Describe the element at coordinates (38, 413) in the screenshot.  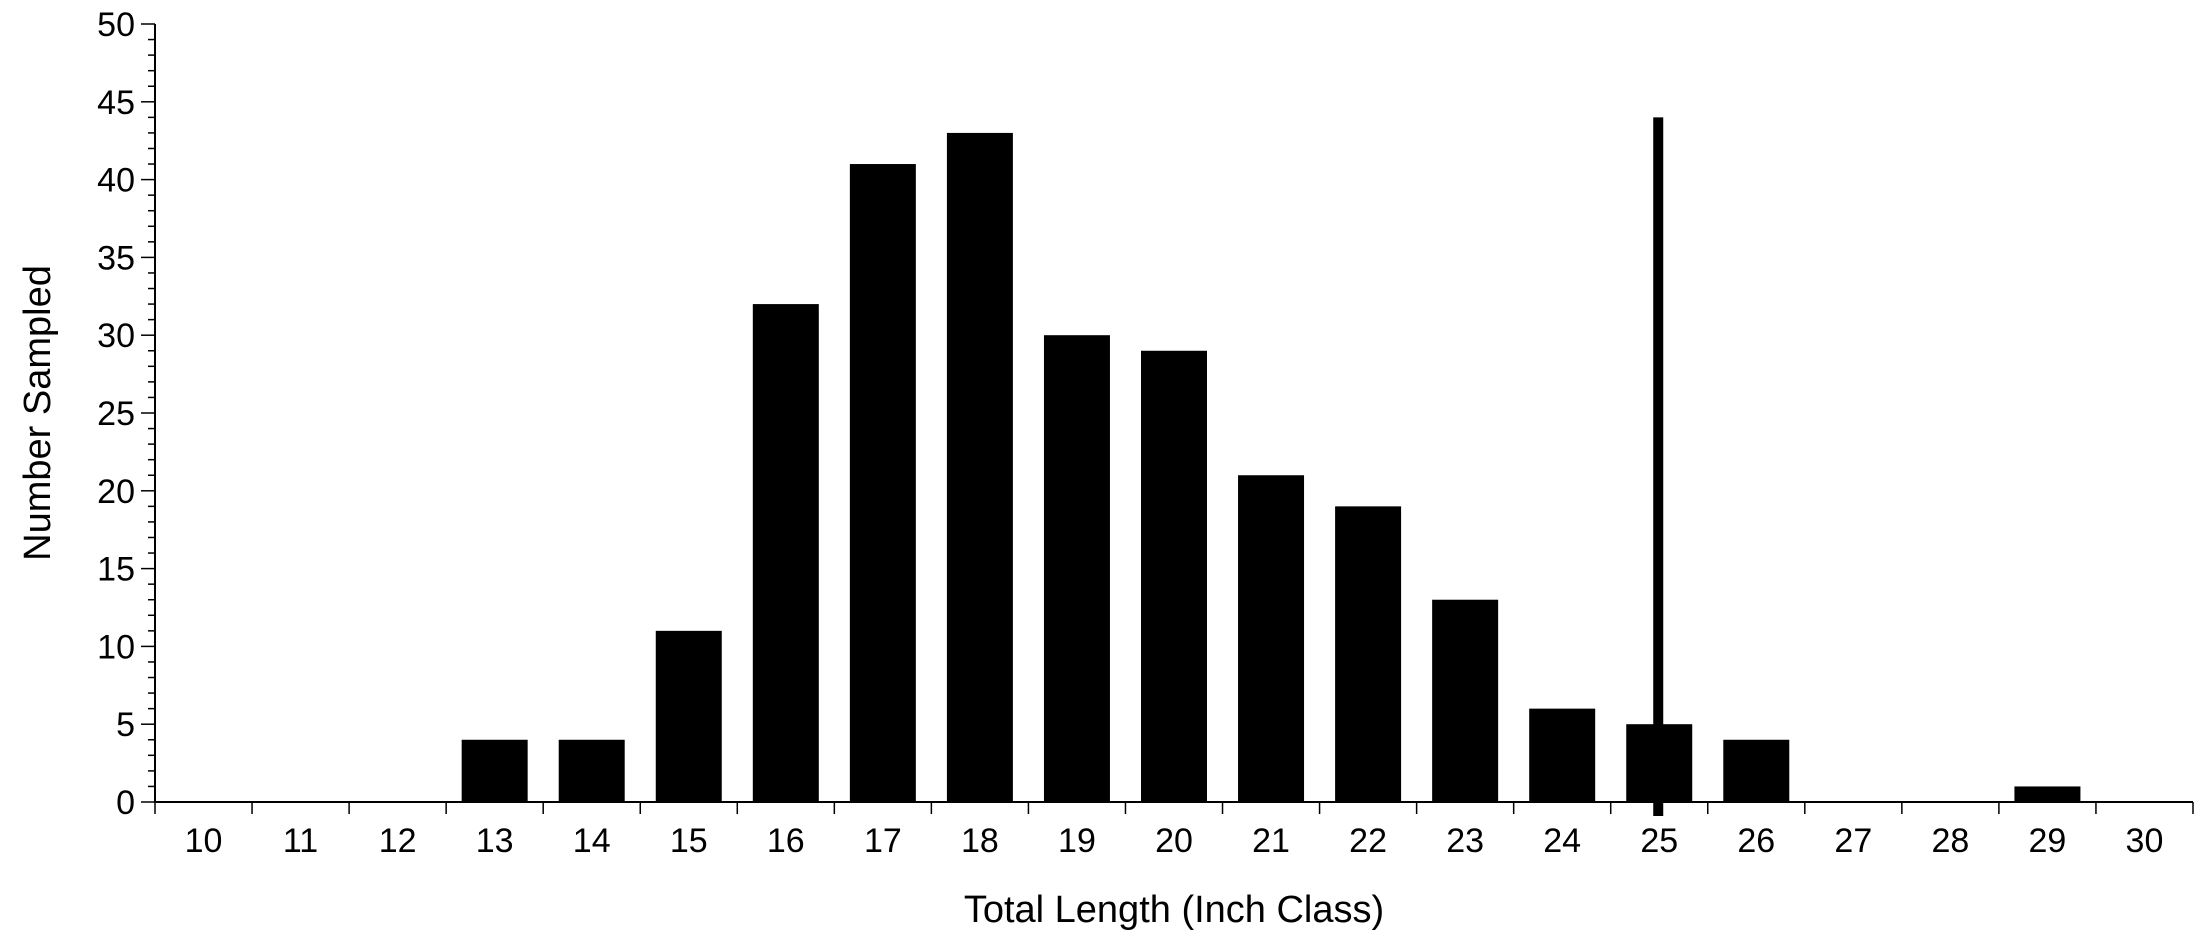
I see `y-axis-title: Number Sampled` at that location.